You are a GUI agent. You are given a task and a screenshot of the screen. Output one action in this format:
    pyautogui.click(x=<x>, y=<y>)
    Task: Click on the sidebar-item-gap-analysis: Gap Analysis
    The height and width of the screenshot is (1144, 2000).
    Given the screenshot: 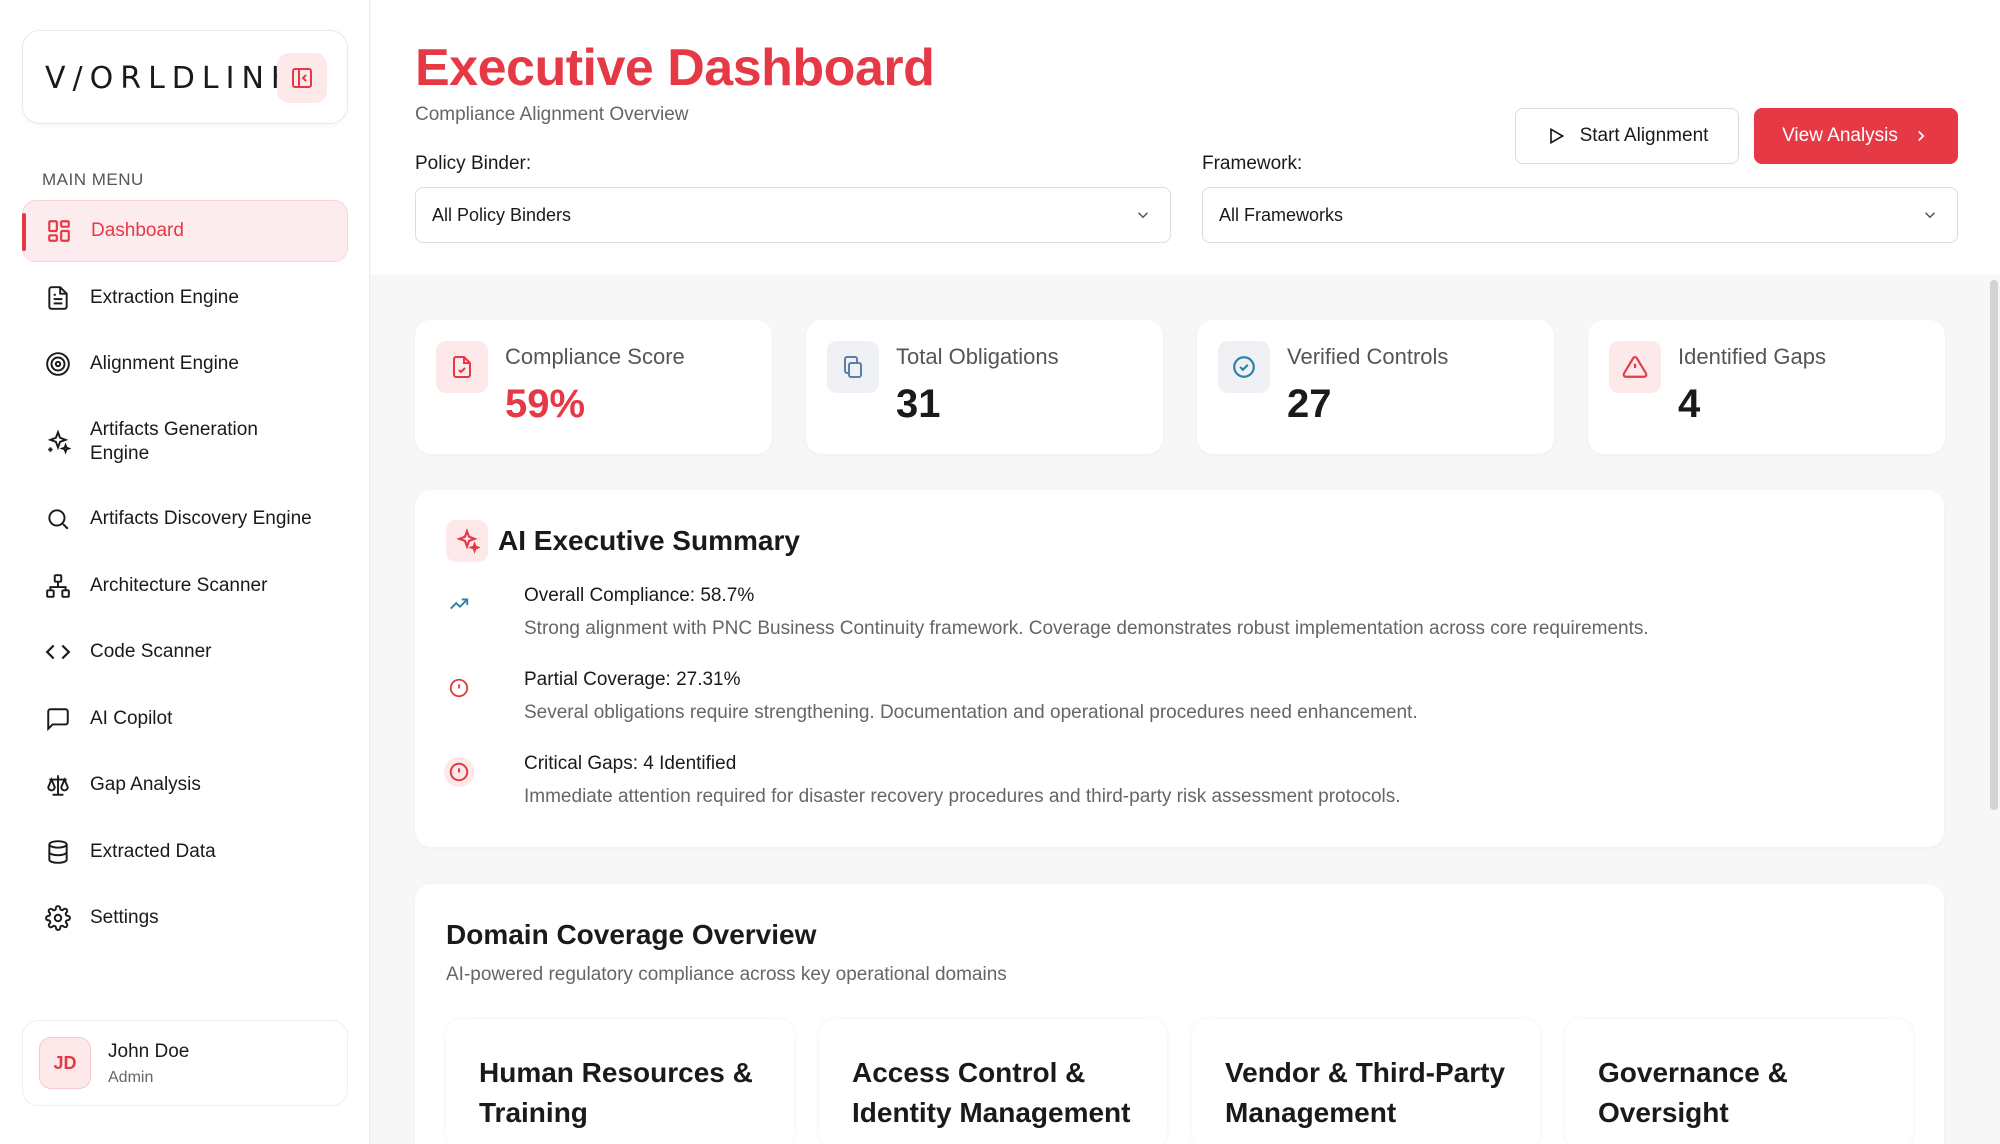 What is the action you would take?
    pyautogui.click(x=185, y=785)
    